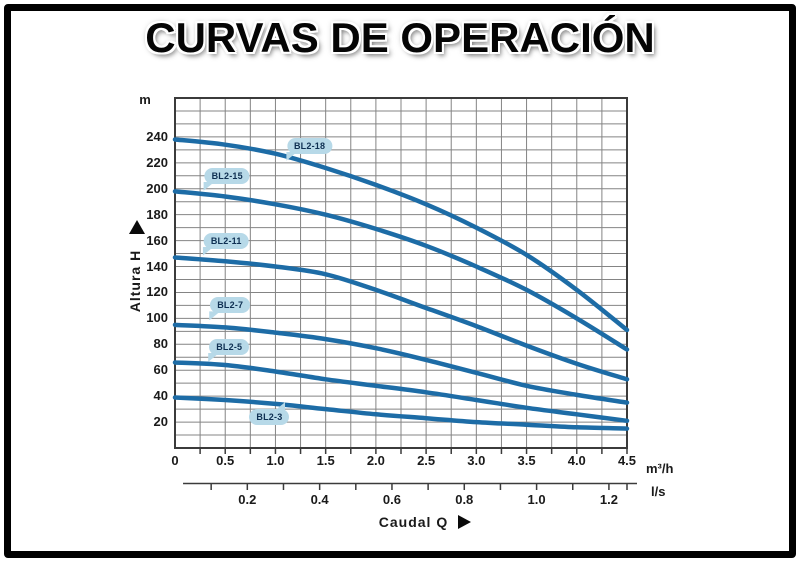 The image size is (800, 562). Describe the element at coordinates (413, 522) in the screenshot. I see `x-axis-label: Caudal Q` at that location.